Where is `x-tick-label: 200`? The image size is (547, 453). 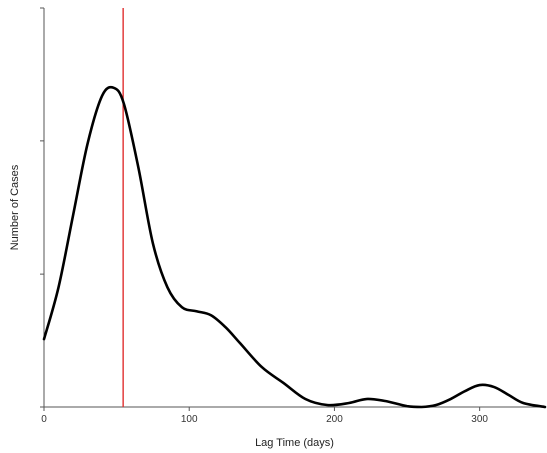
x-tick-label: 200 is located at coordinates (334, 419).